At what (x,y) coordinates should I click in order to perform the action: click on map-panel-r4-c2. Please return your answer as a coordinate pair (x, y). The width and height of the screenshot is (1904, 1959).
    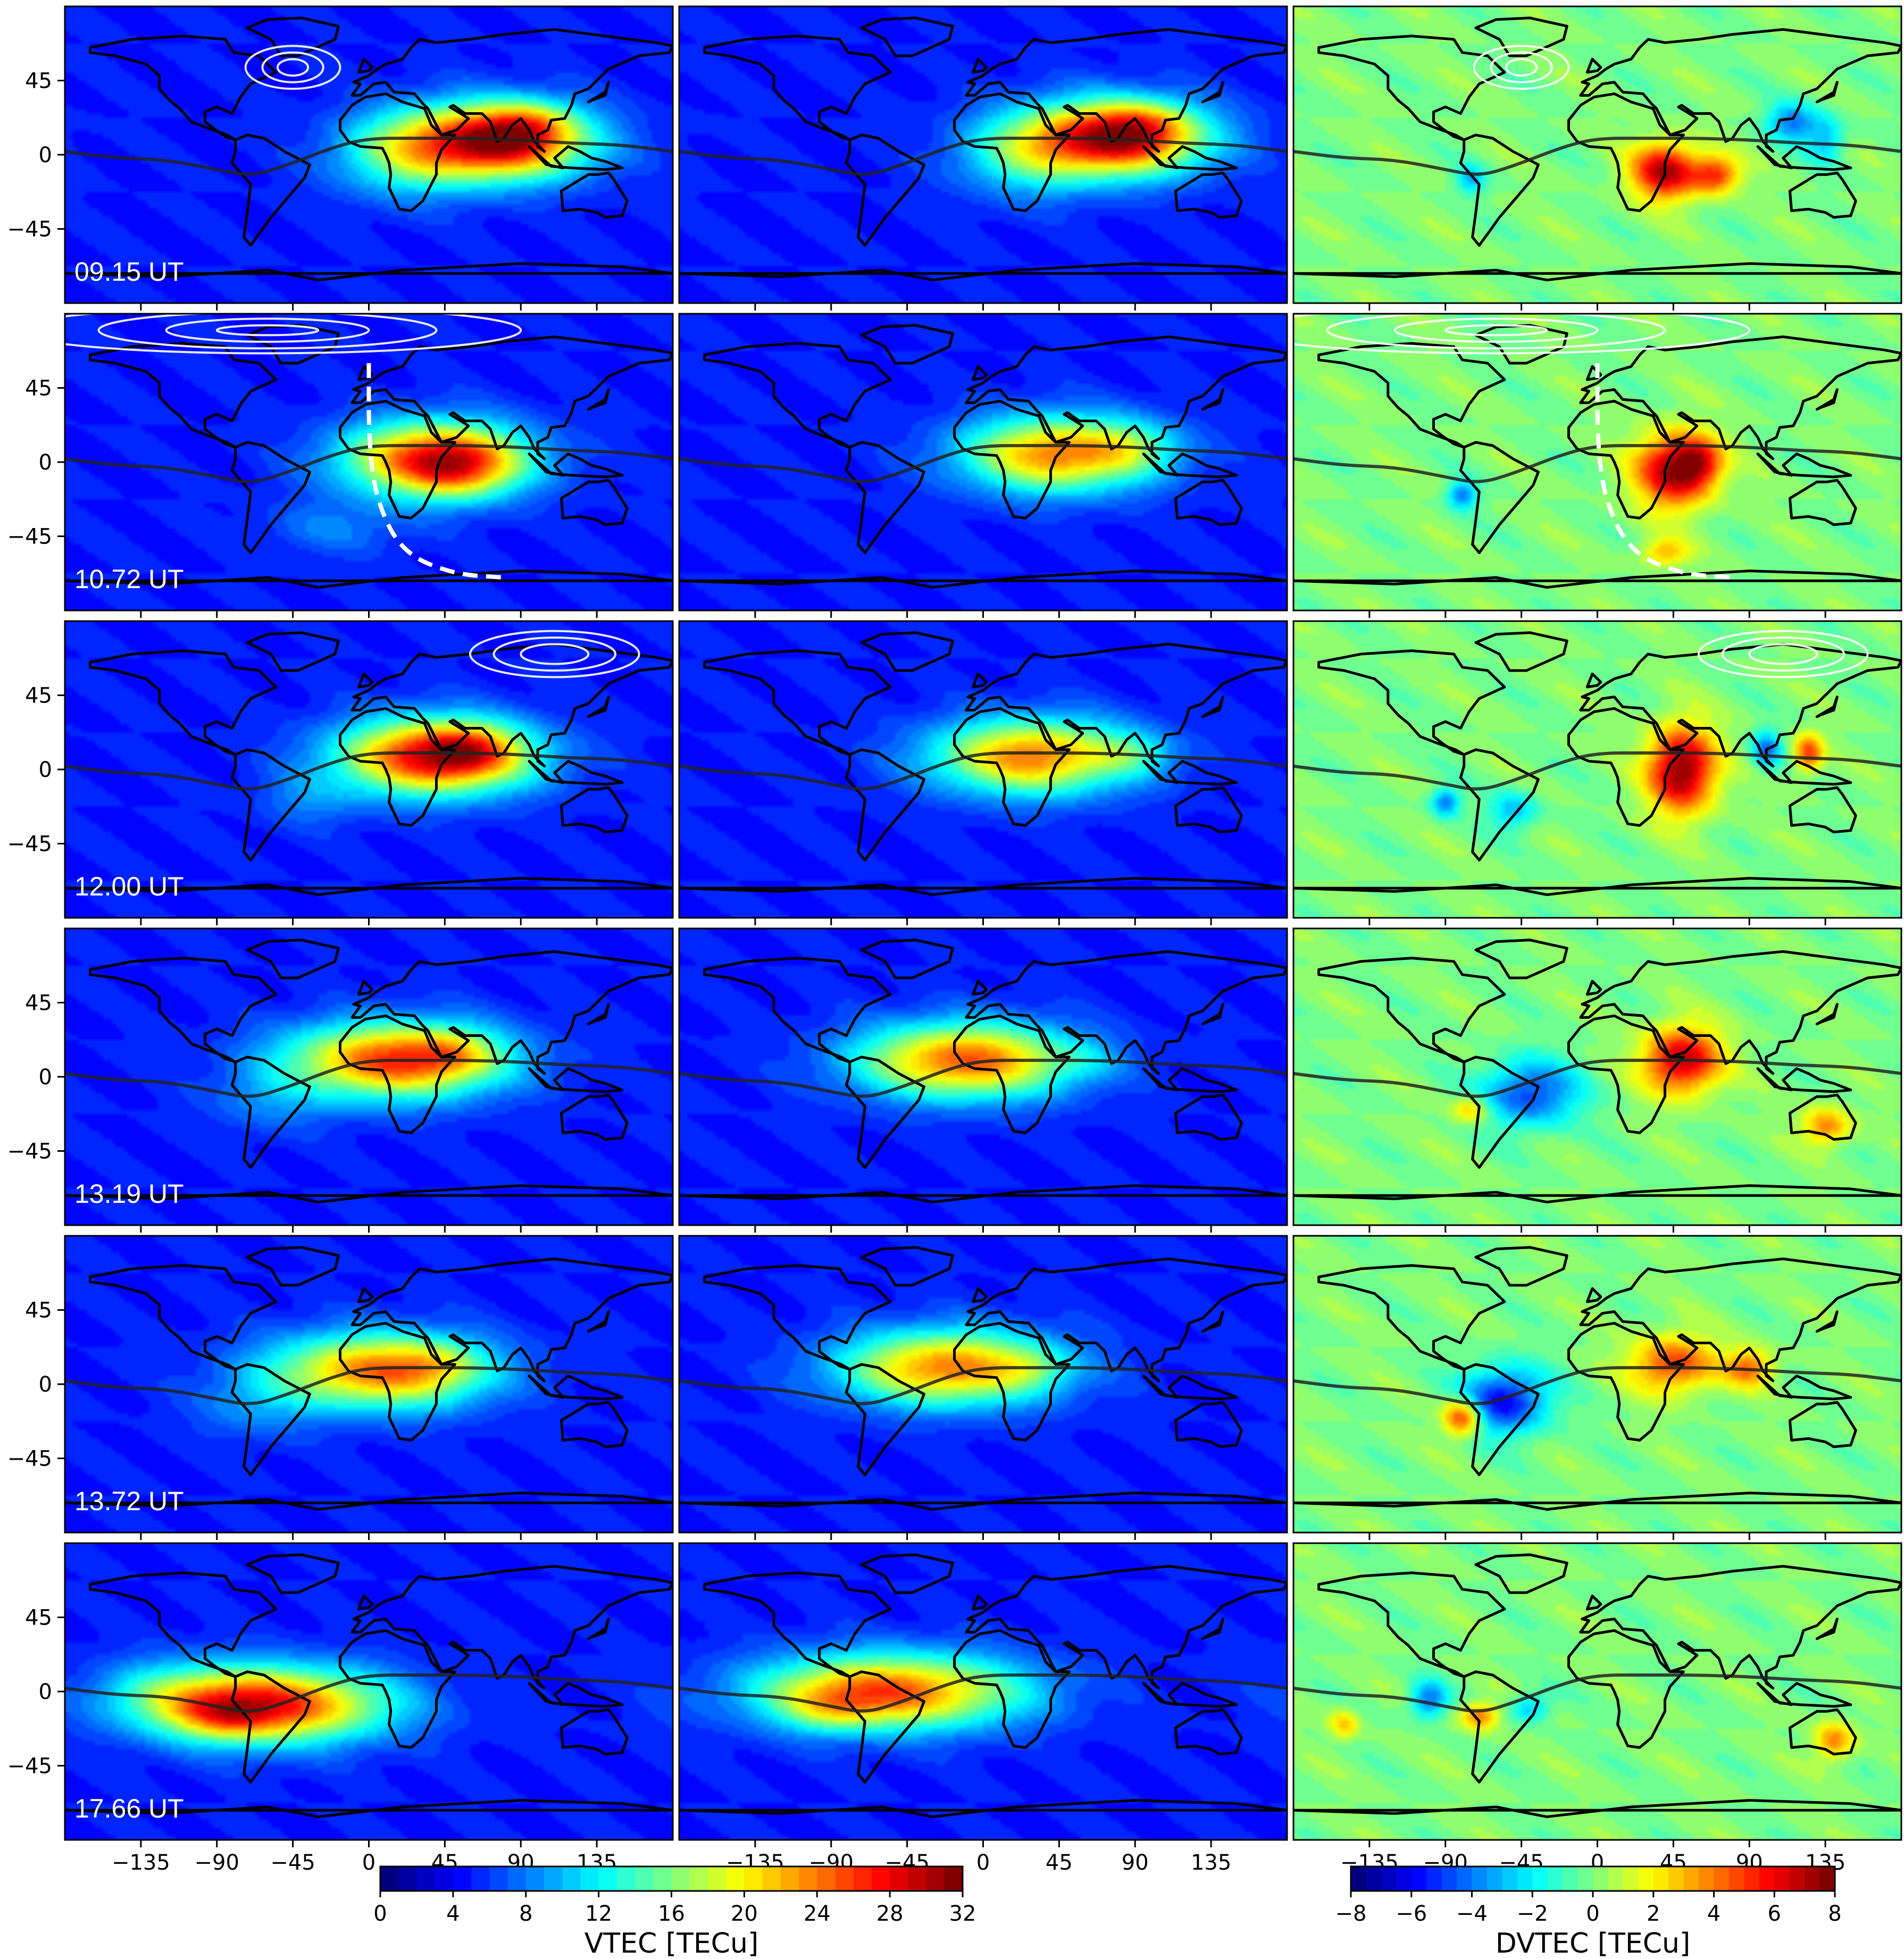
    Looking at the image, I should click on (983, 1080).